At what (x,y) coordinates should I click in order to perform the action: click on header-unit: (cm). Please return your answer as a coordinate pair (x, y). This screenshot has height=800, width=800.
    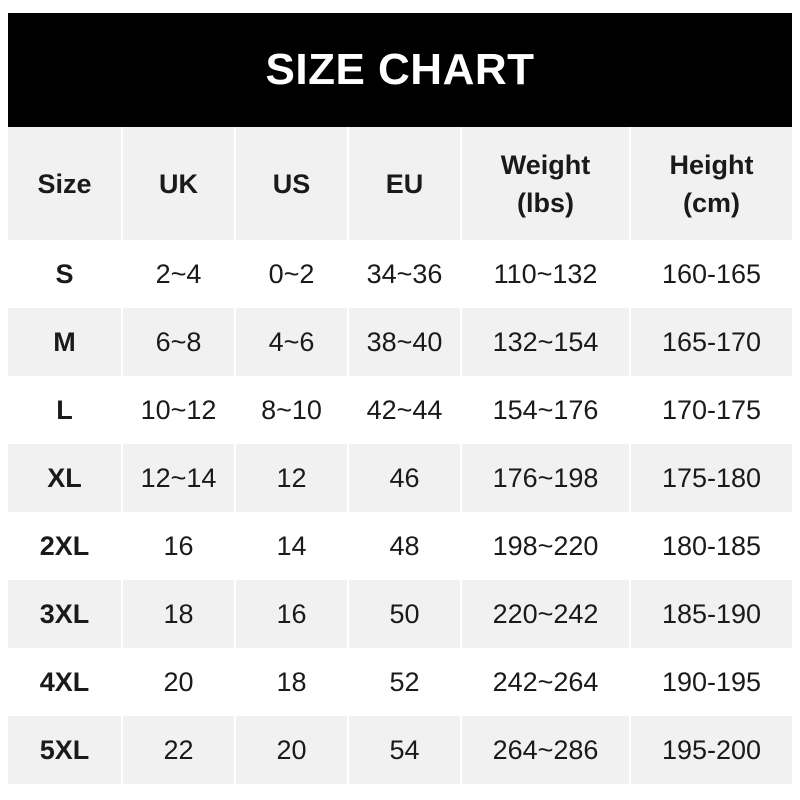
    Looking at the image, I should click on (711, 202).